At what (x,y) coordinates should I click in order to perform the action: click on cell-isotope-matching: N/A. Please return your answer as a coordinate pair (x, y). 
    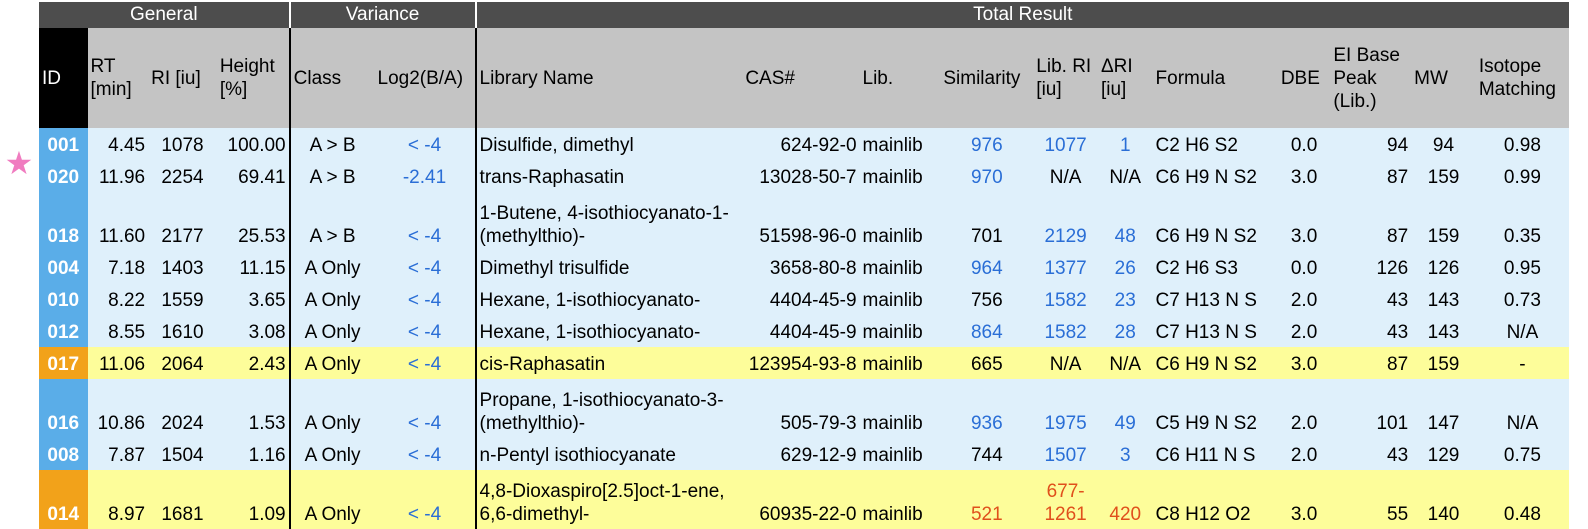
    Looking at the image, I should click on (1522, 408).